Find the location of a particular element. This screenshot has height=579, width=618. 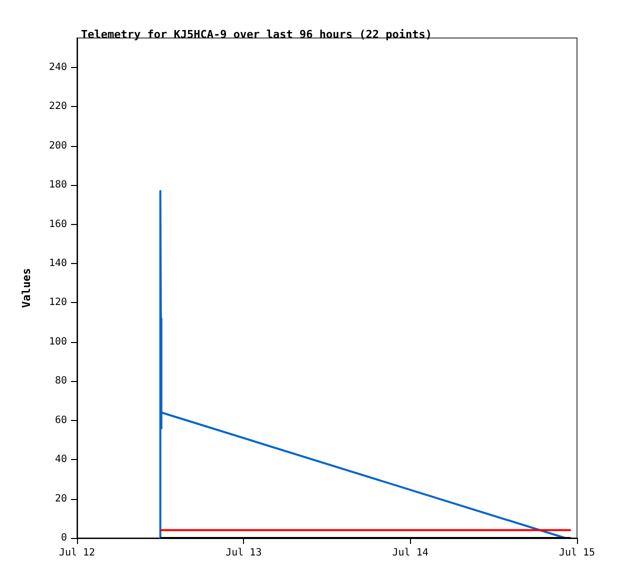

y-tick-label: 160 is located at coordinates (57, 224).